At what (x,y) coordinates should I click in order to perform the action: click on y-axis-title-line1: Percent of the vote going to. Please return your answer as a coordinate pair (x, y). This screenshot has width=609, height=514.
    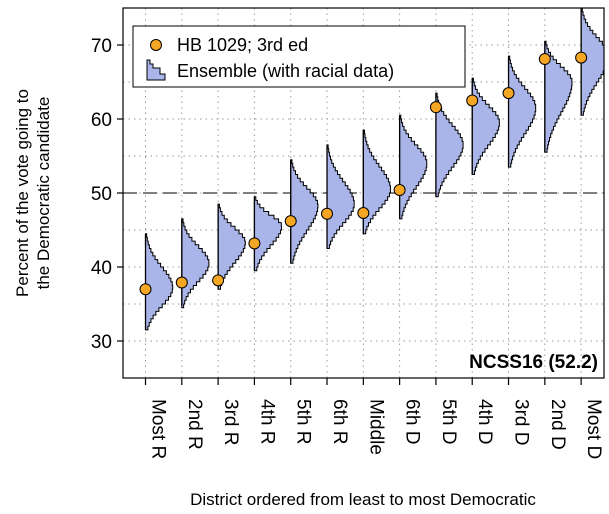
    Looking at the image, I should click on (22, 193).